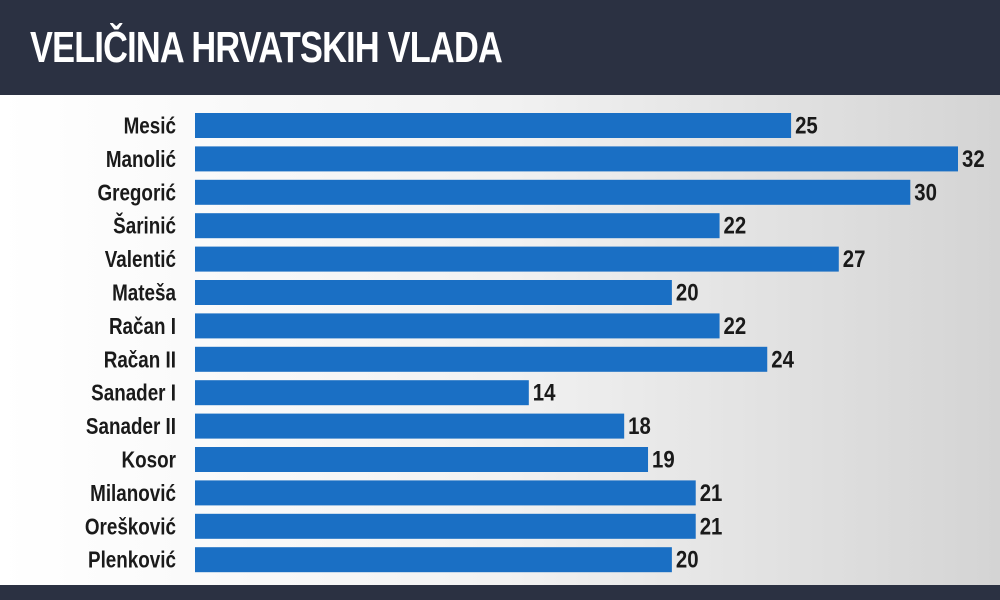  I want to click on value-label: 14, so click(544, 392).